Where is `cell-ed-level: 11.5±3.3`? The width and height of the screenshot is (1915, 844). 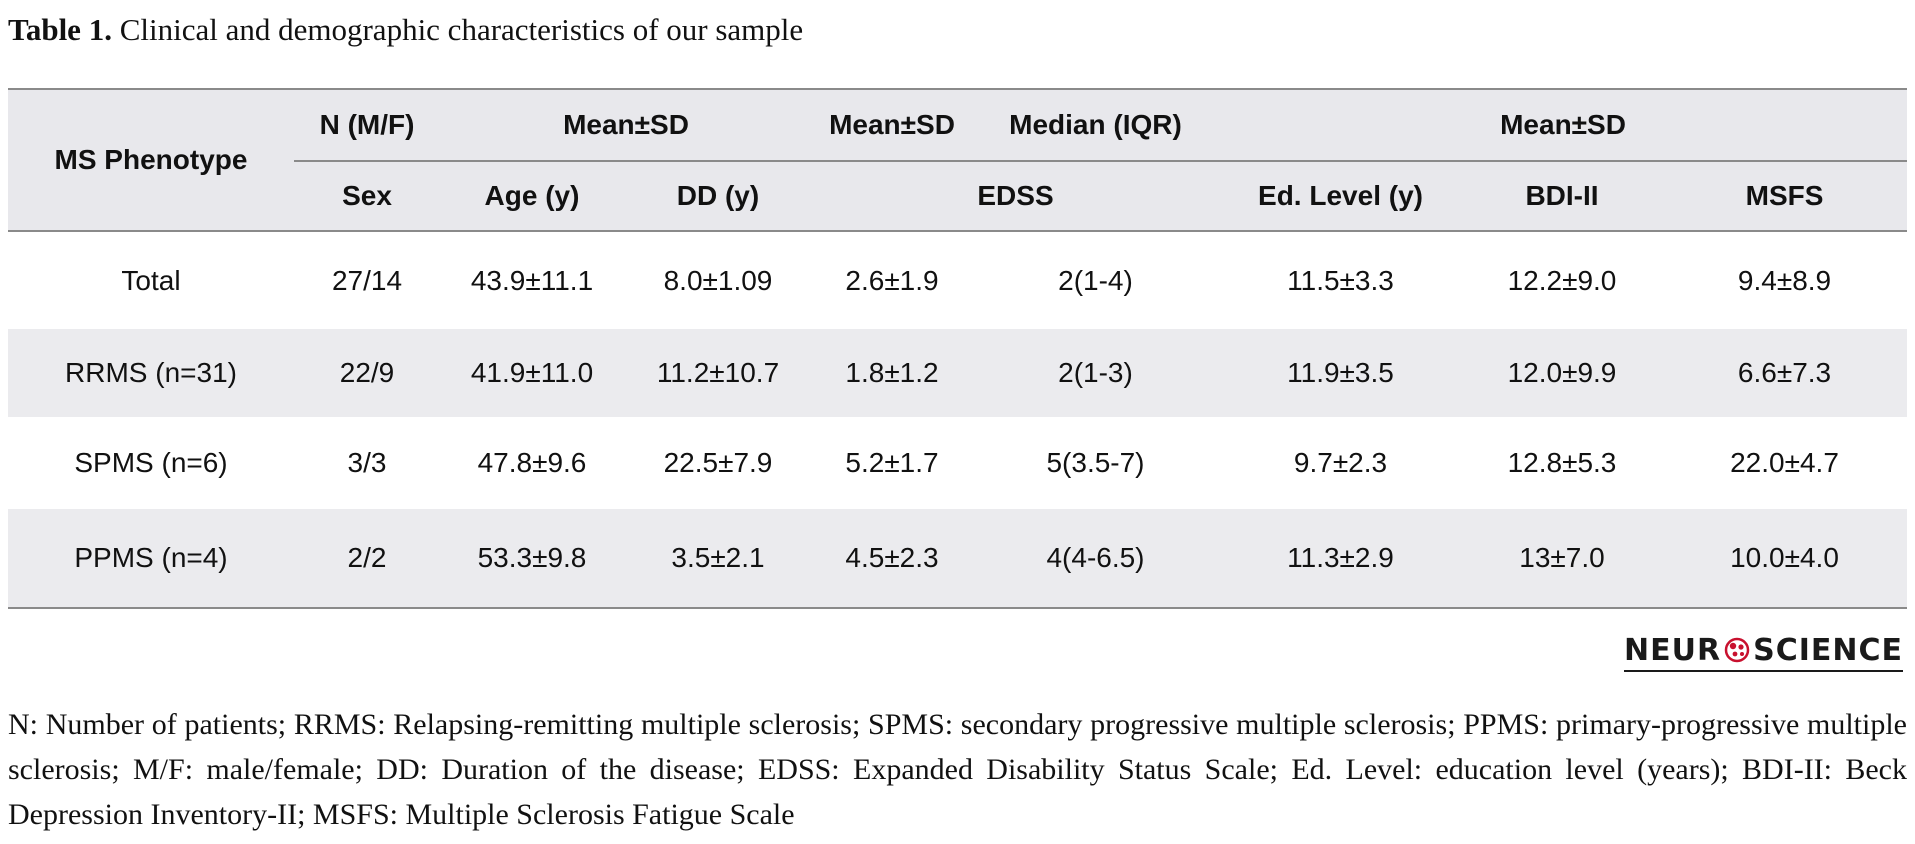 cell-ed-level: 11.5±3.3 is located at coordinates (1340, 280).